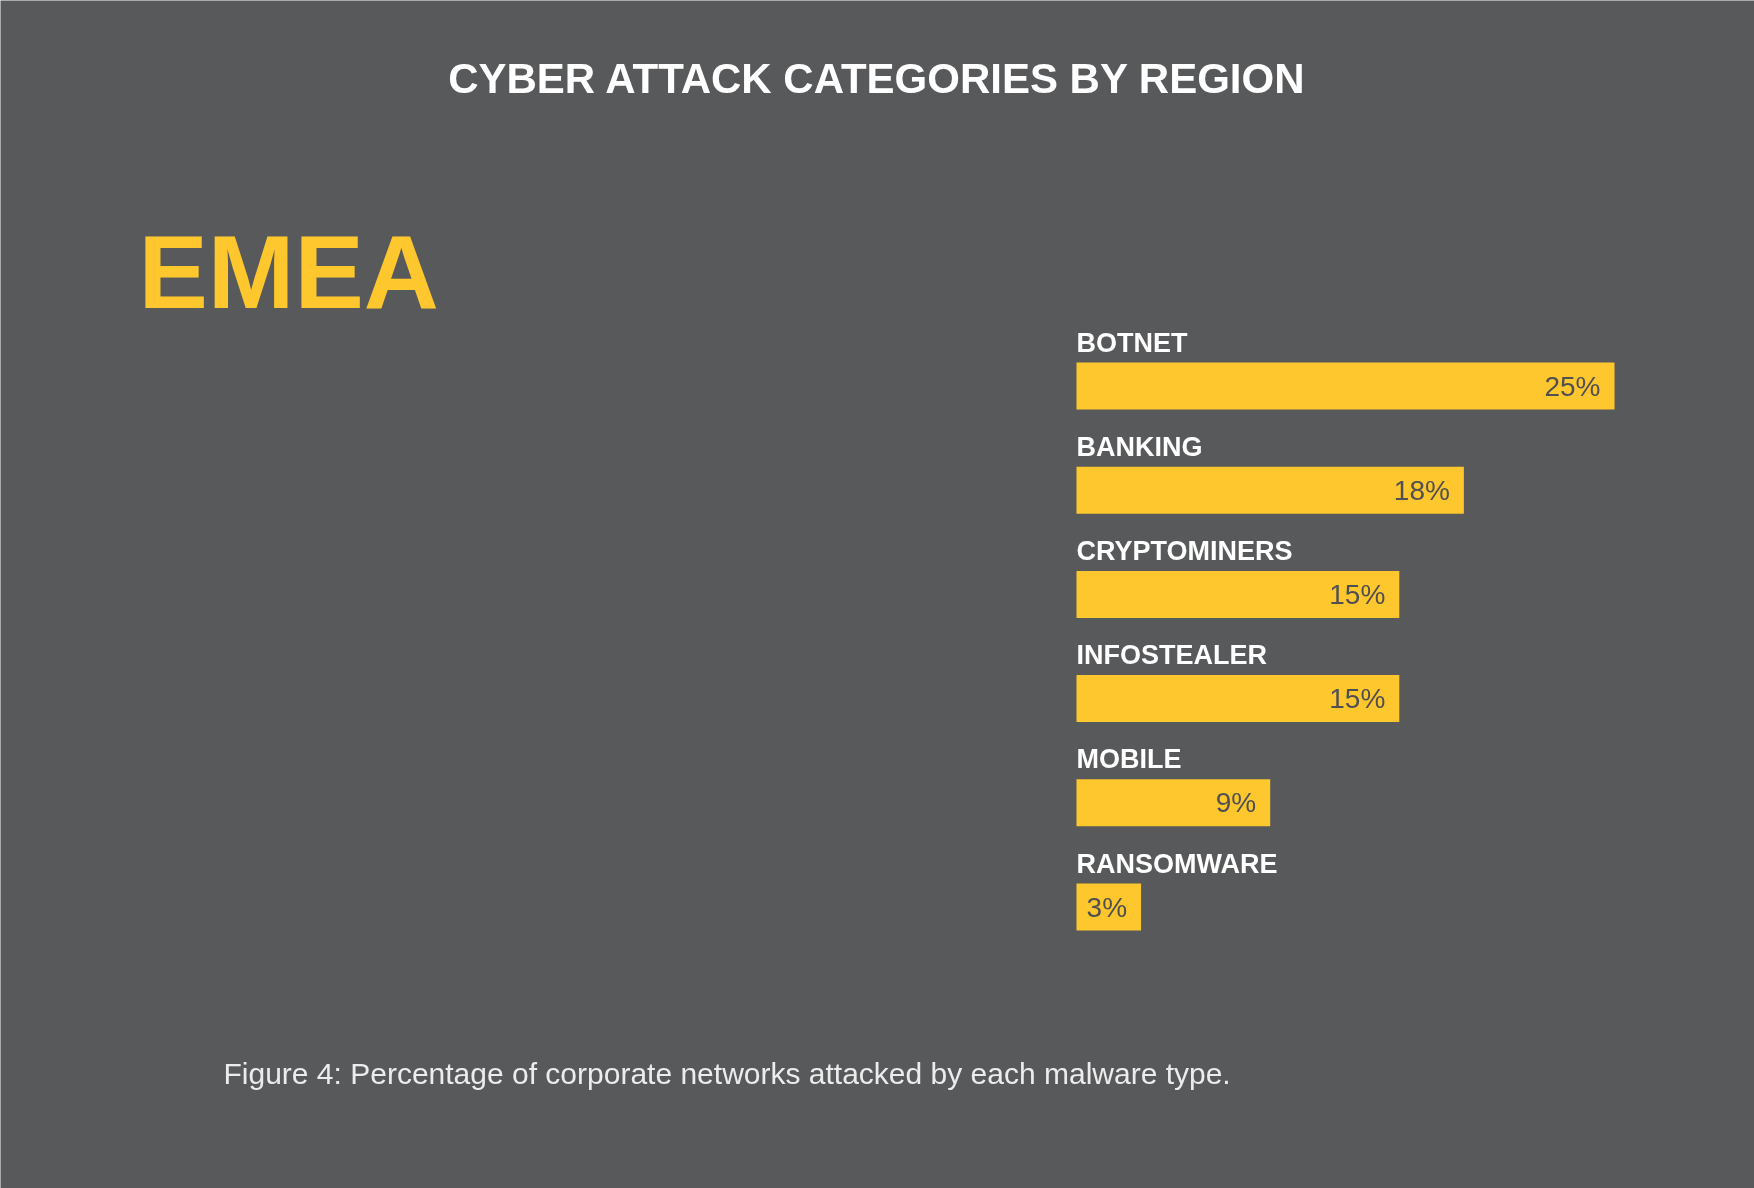 The height and width of the screenshot is (1188, 1754). What do you see at coordinates (1139, 446) in the screenshot?
I see `y-tick-label: BANKING` at bounding box center [1139, 446].